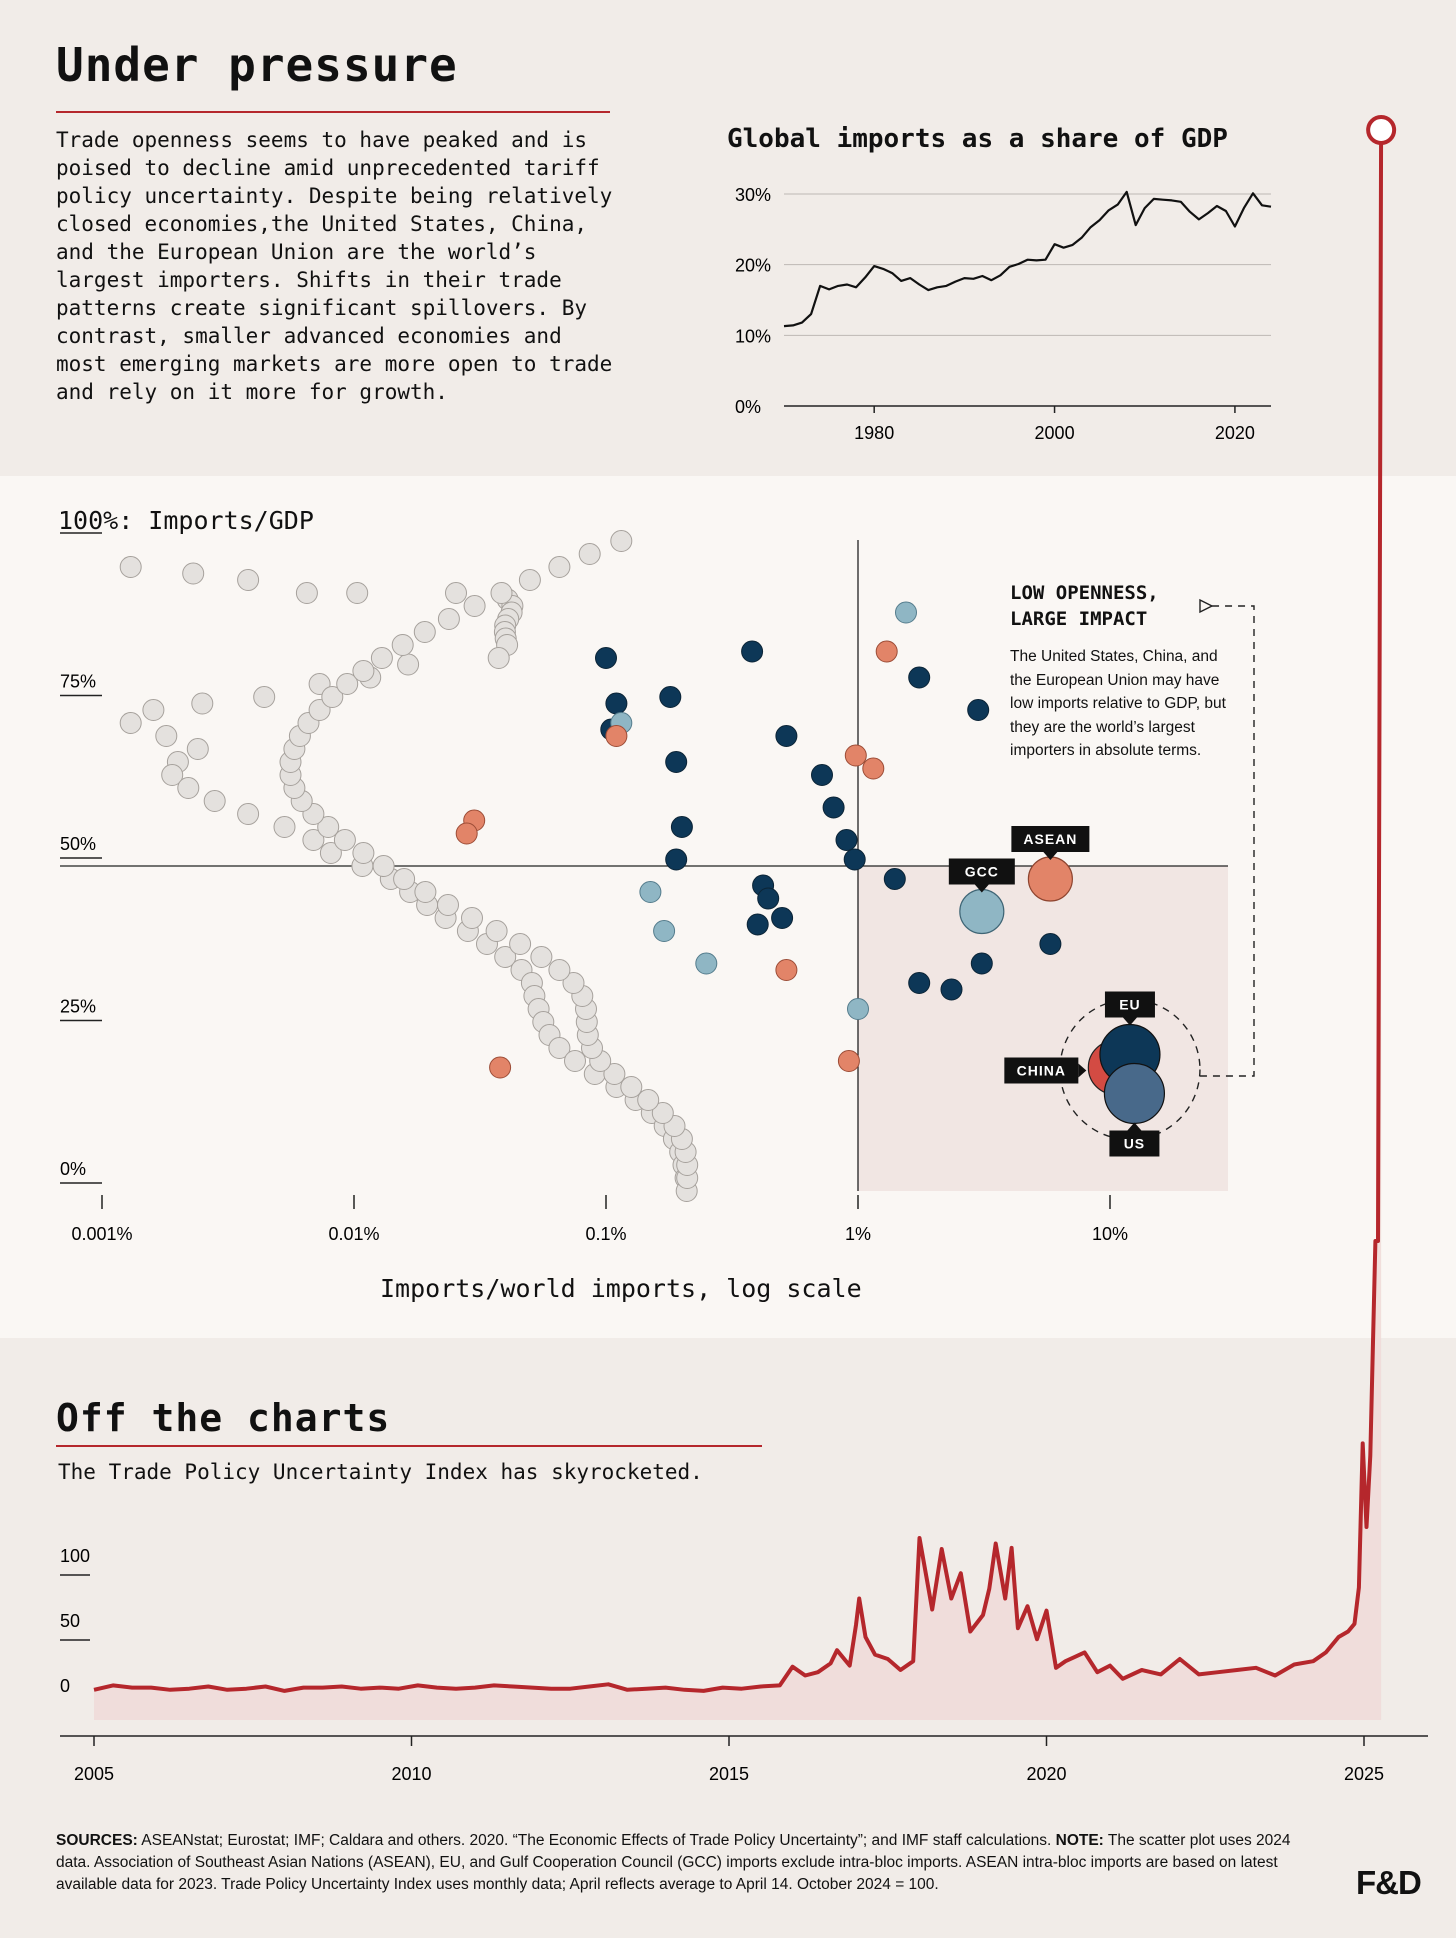 This screenshot has height=1938, width=1456. I want to click on bubble-label-text: US, so click(1134, 1144).